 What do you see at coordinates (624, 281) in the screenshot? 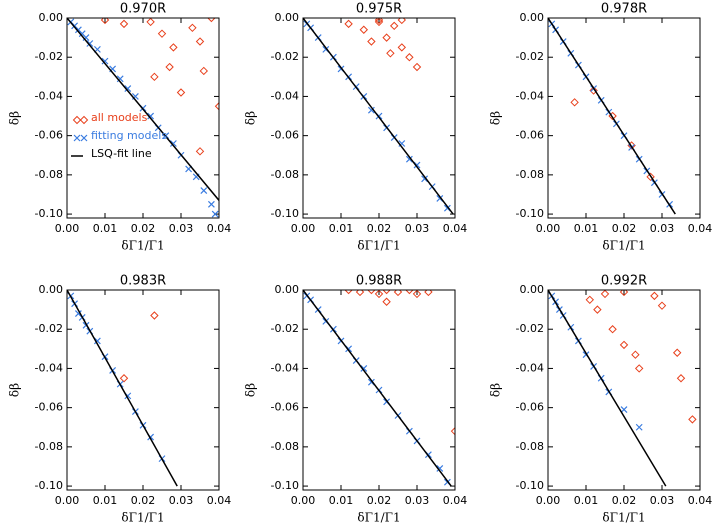
I see `chart-title: 0.992R` at bounding box center [624, 281].